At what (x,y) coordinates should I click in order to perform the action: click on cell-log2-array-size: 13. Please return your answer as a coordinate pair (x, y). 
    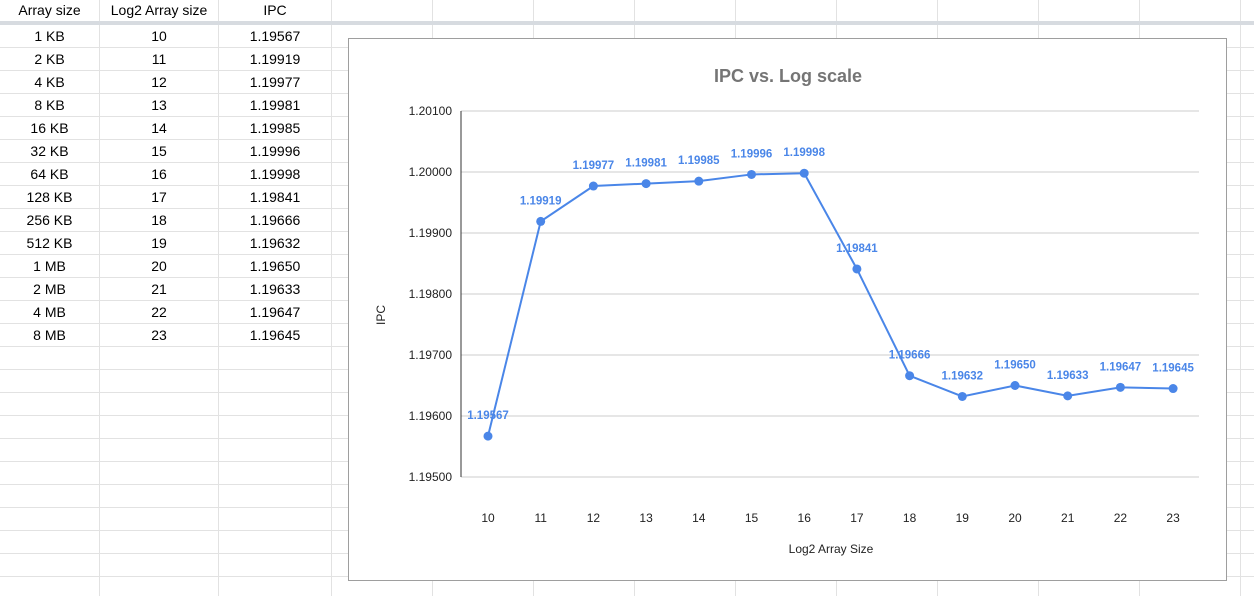
    Looking at the image, I should click on (159, 105).